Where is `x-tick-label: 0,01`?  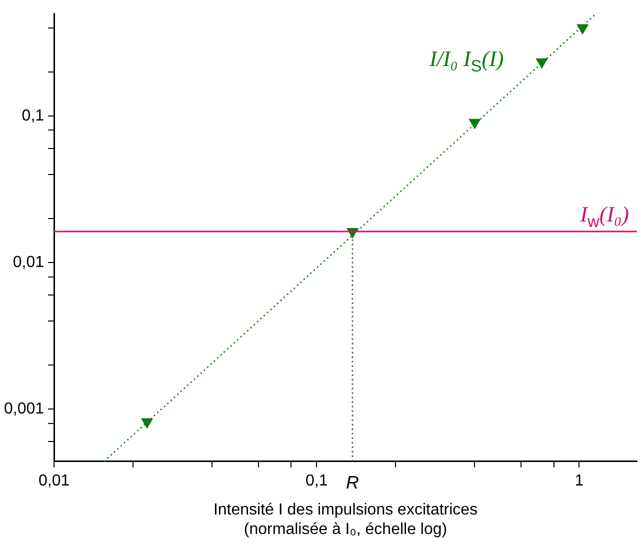 x-tick-label: 0,01 is located at coordinates (54, 481).